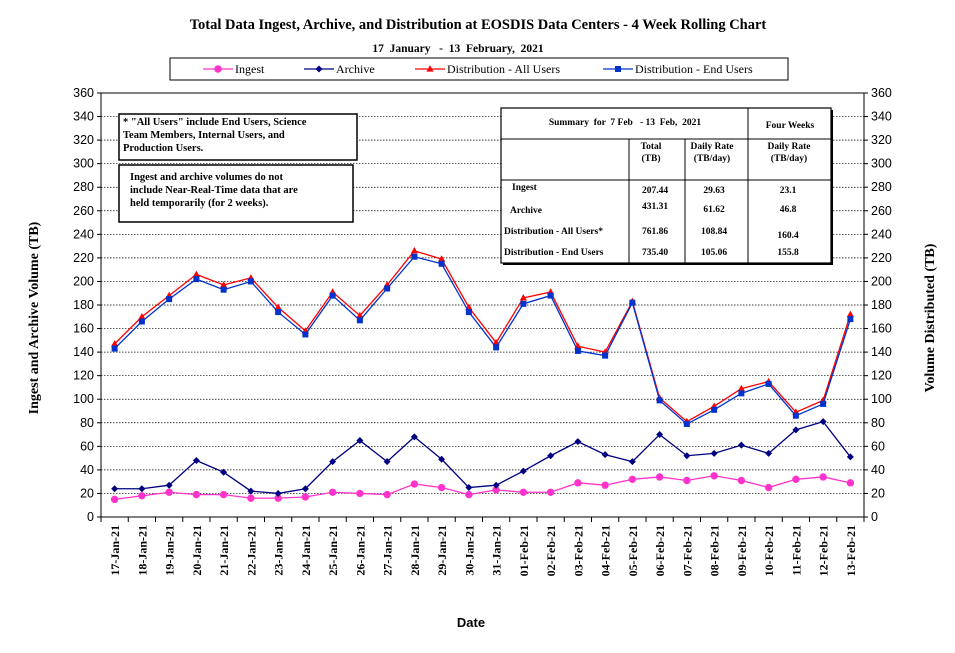 The image size is (955, 653). Describe the element at coordinates (788, 147) in the screenshot. I see `col-four-daily-line-1: Daily Rate` at that location.